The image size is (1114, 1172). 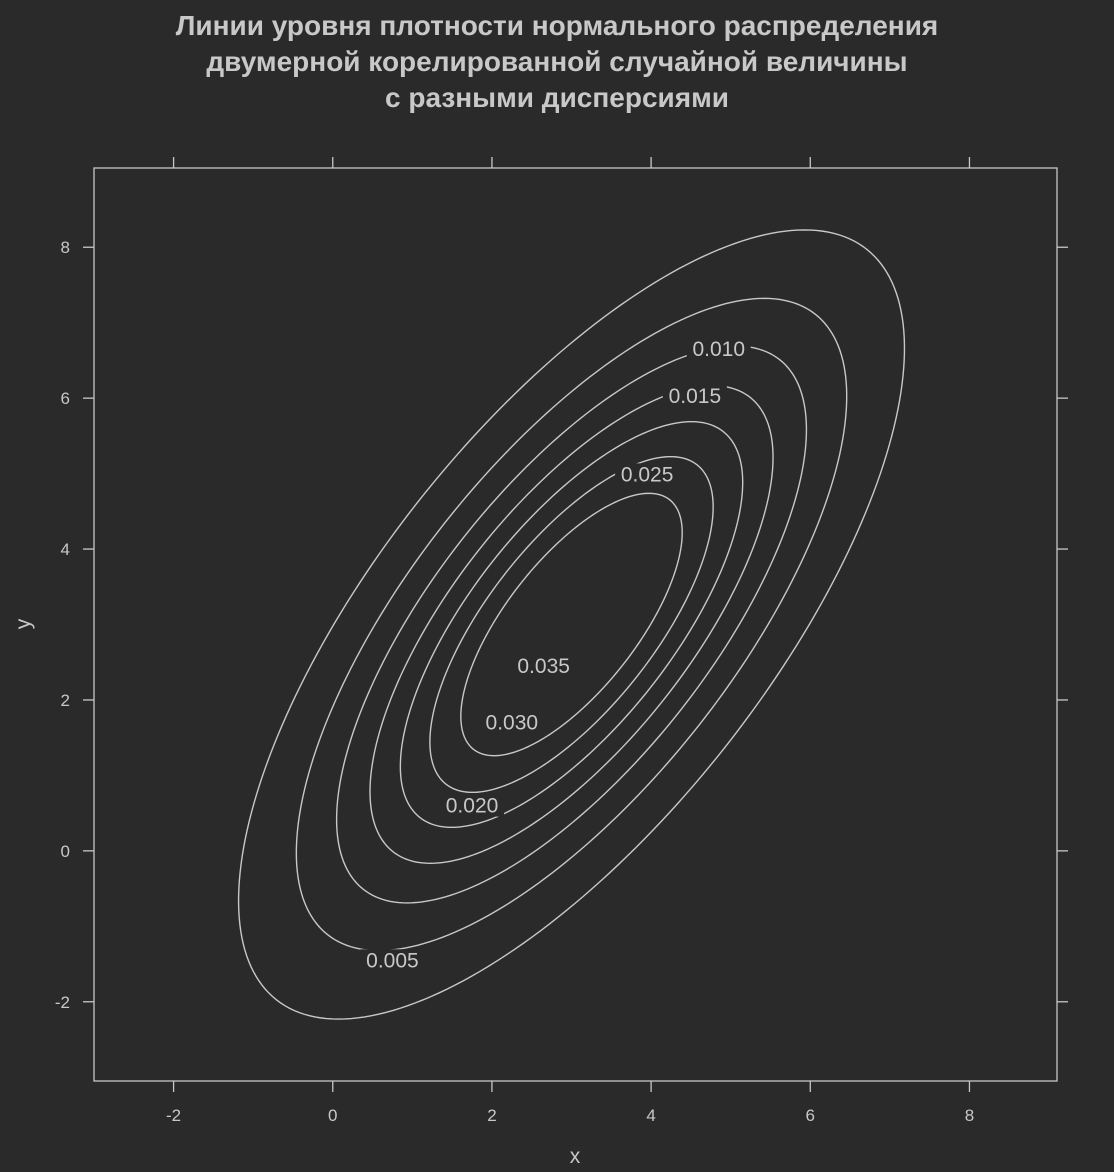 I want to click on contour-label: 0.035, so click(x=543, y=666).